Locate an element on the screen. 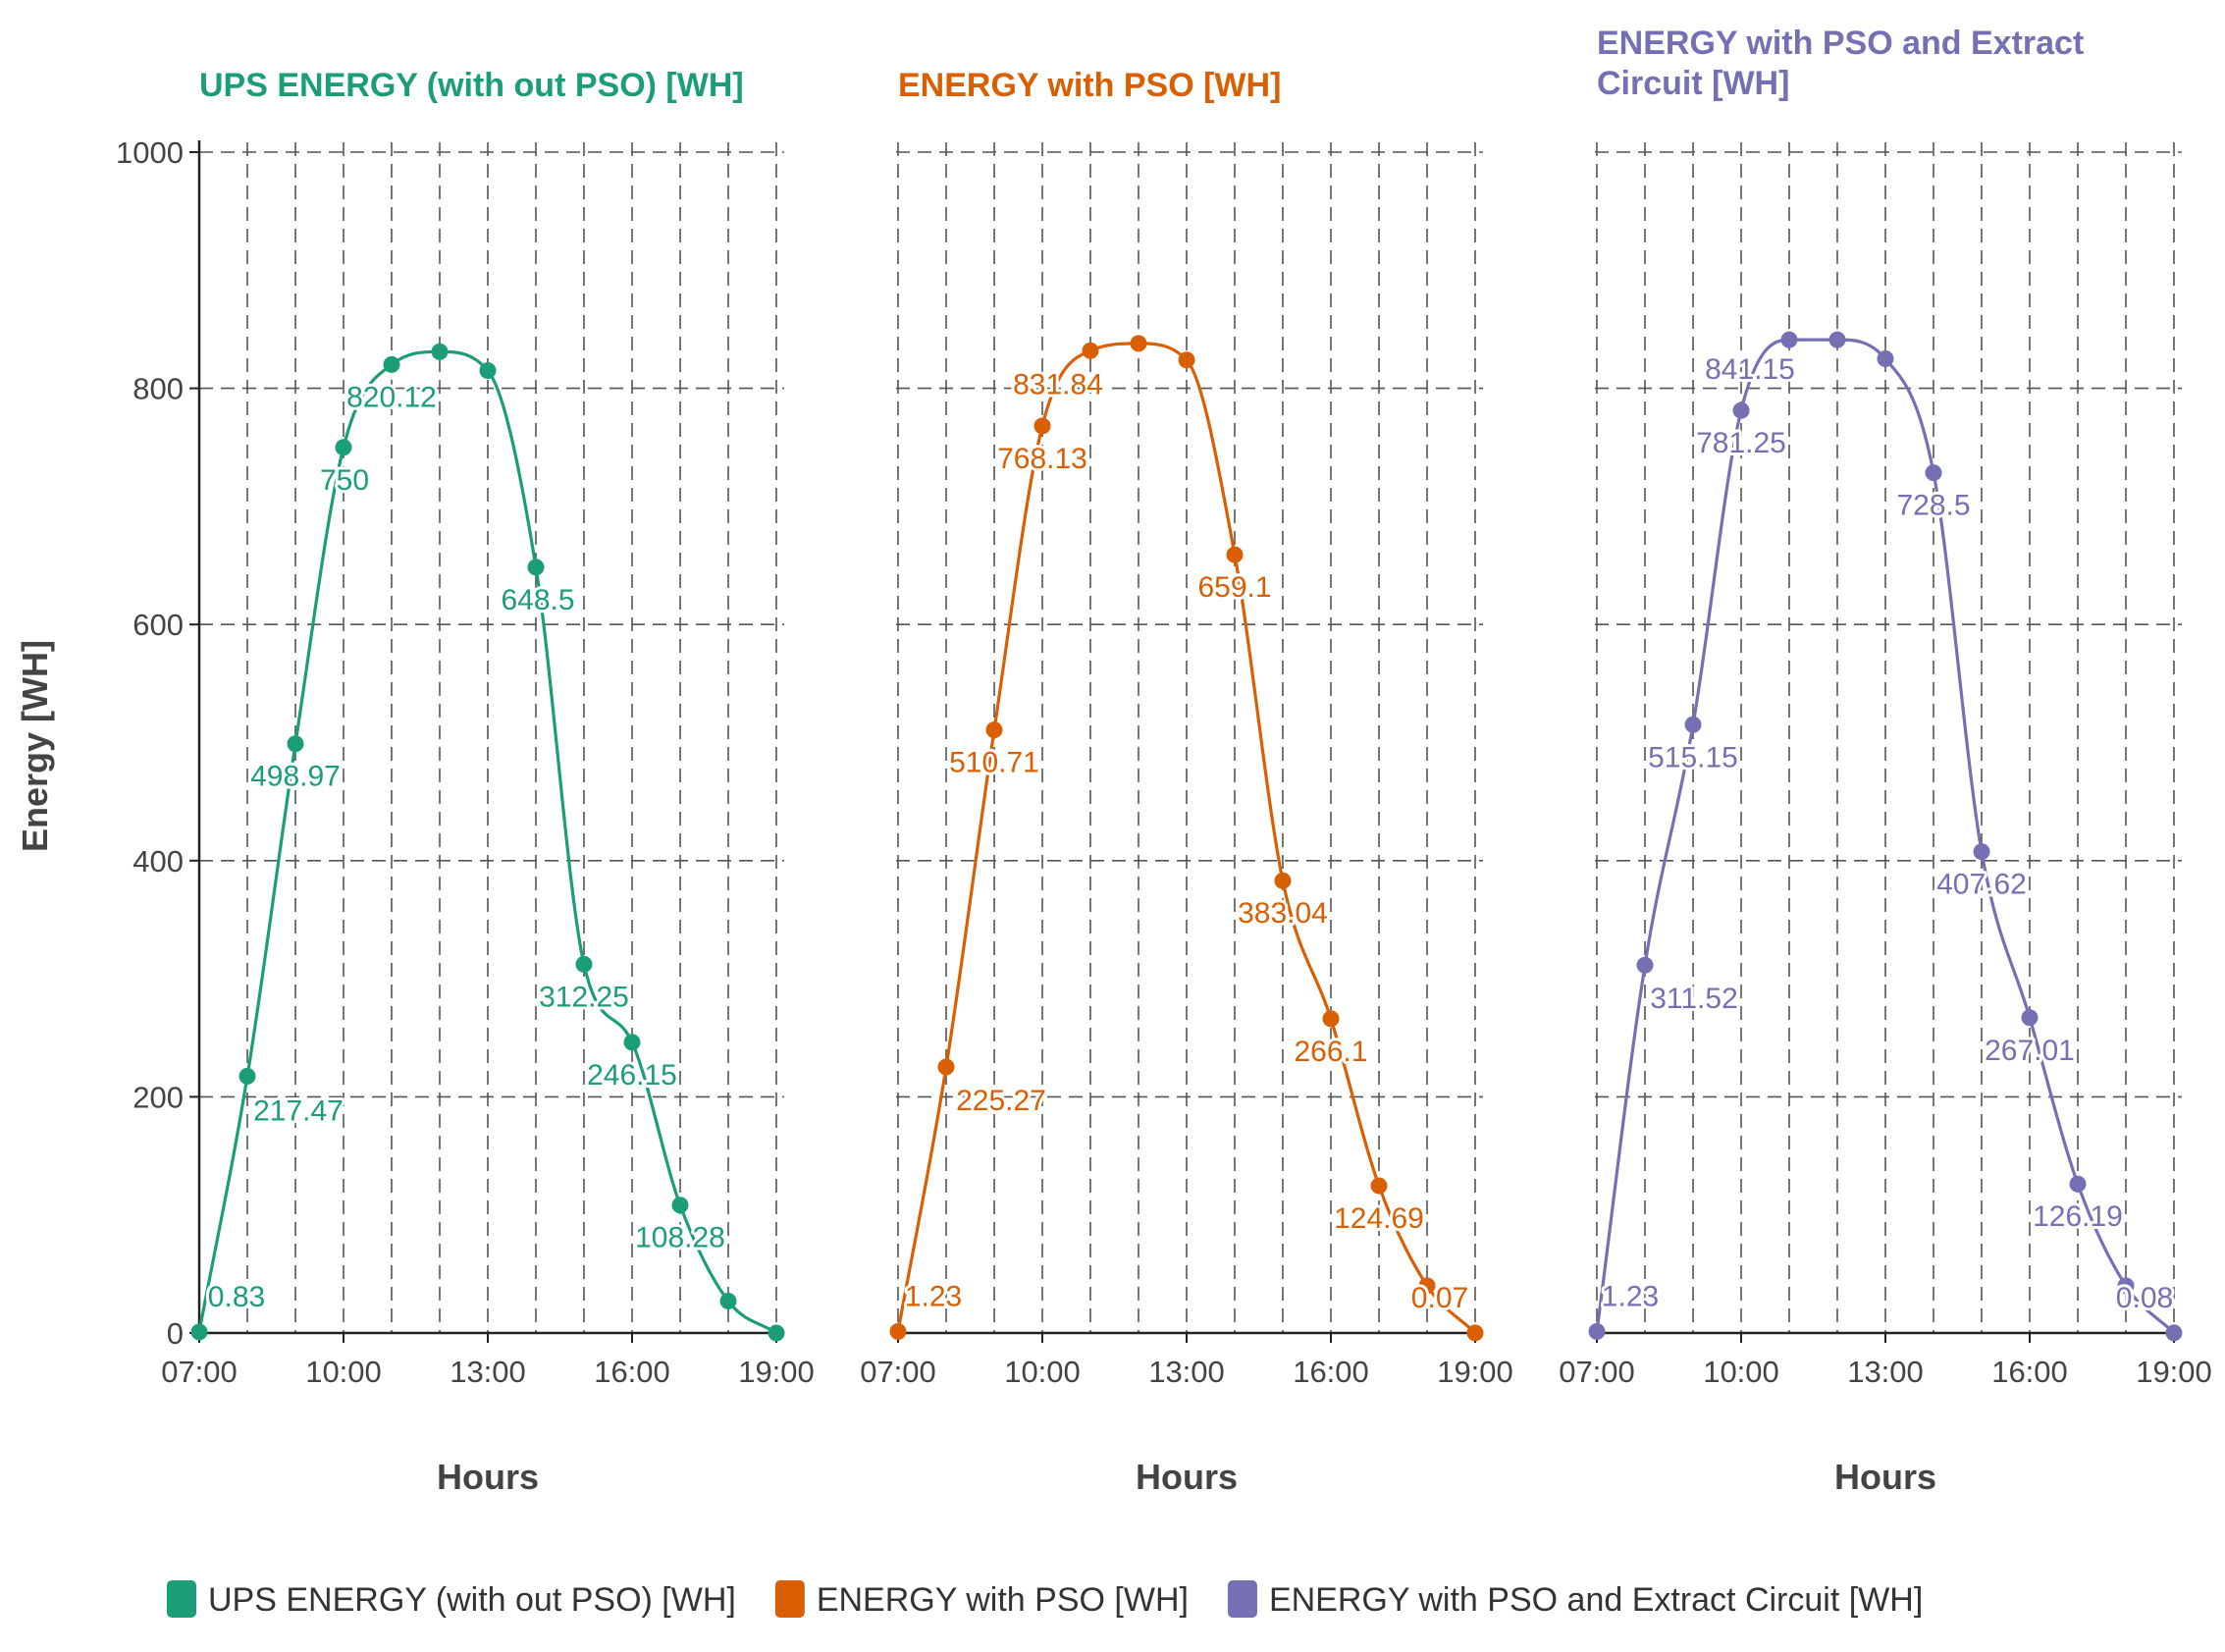 This screenshot has width=2225, height=1652. panel-title-1: UPS ENERGY (with out PSO) [WH] is located at coordinates (472, 85).